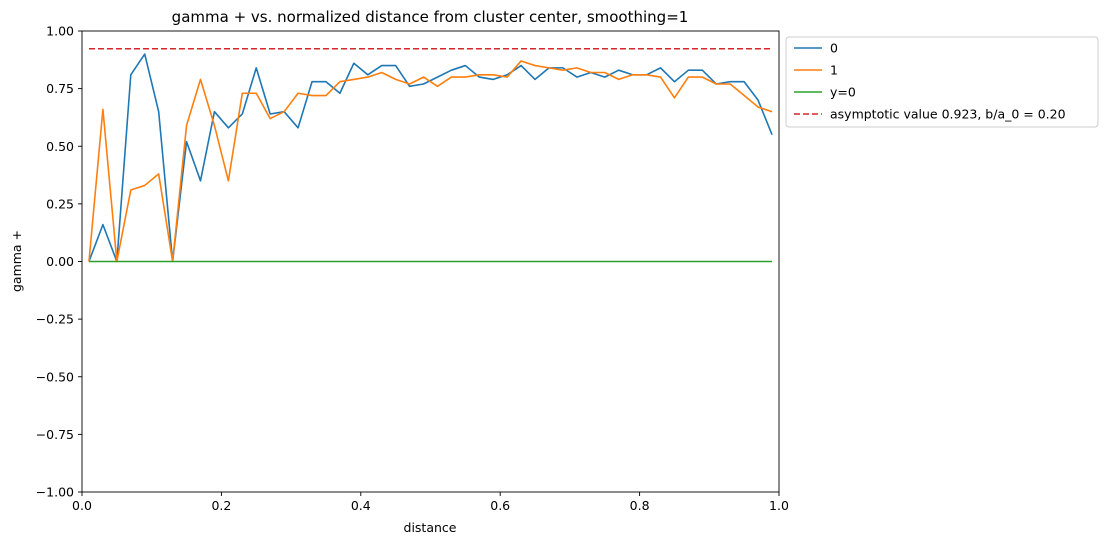  What do you see at coordinates (500, 505) in the screenshot?
I see `x-tick-label: 0.6` at bounding box center [500, 505].